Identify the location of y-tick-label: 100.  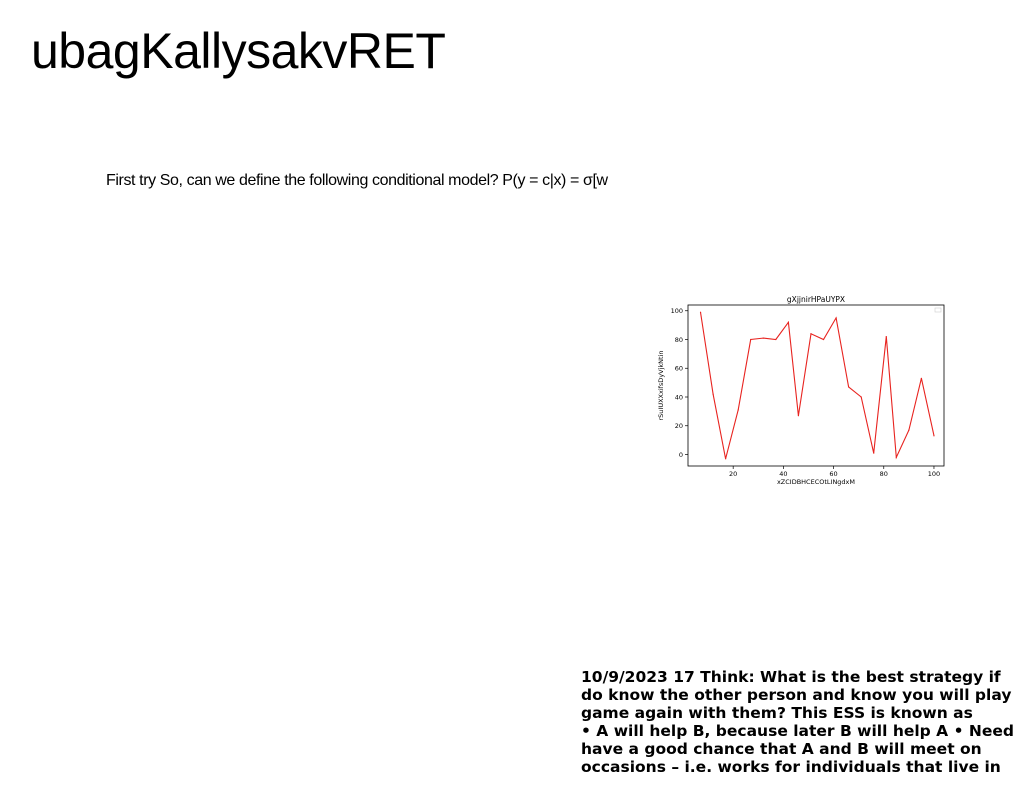
(677, 311).